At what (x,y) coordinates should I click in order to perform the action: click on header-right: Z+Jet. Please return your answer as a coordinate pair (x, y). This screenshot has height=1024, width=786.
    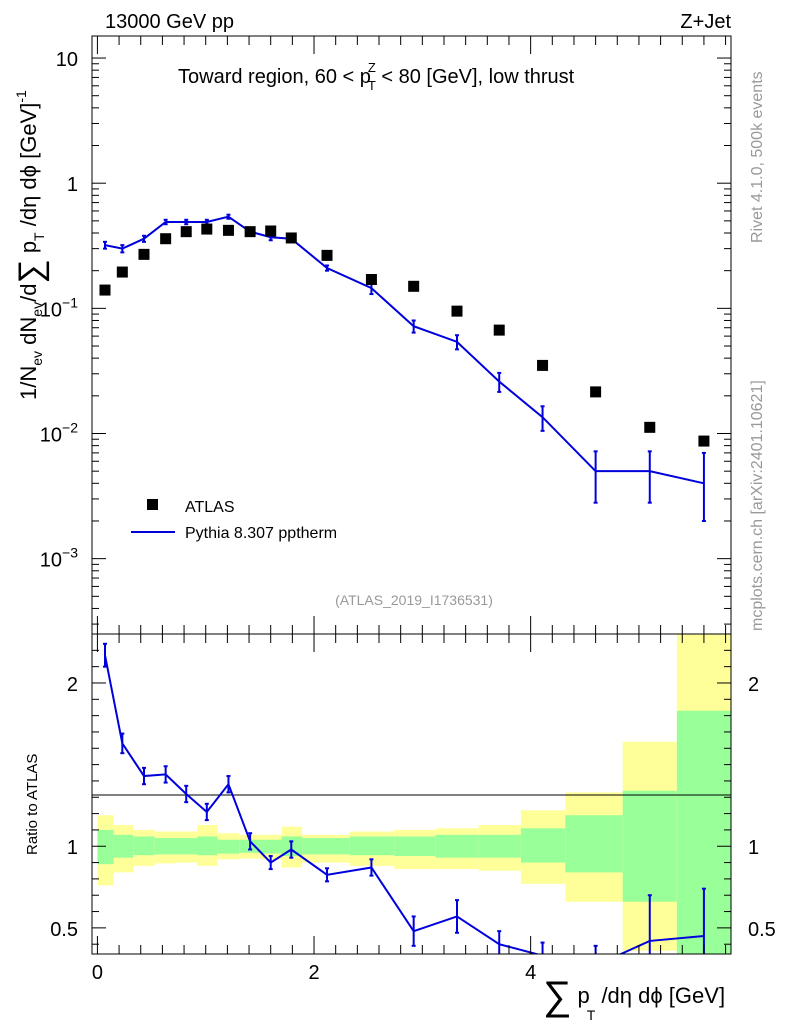
    Looking at the image, I should click on (705, 22).